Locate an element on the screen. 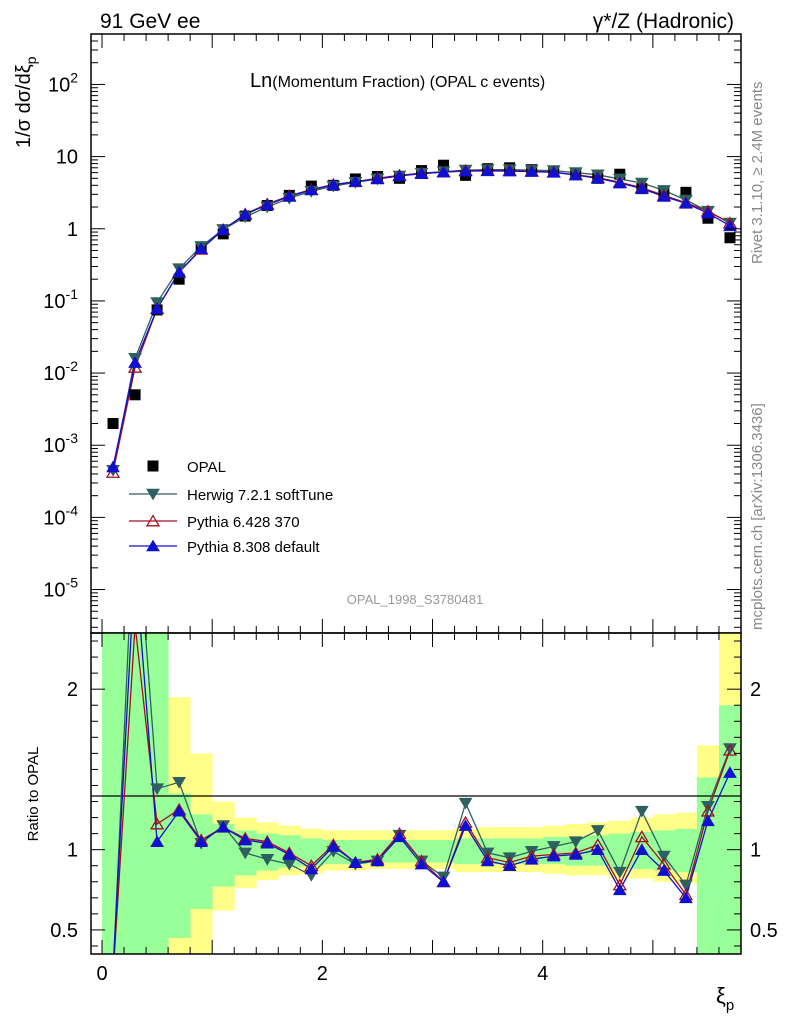 This screenshot has height=1024, width=786. y-tick-exponent: 2 is located at coordinates (74, 77).